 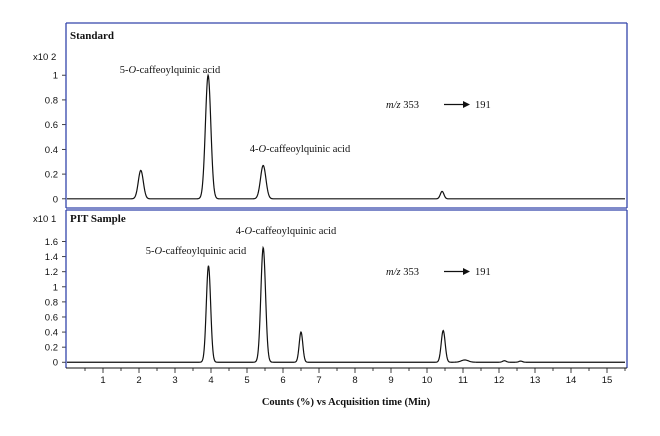 What do you see at coordinates (346, 402) in the screenshot?
I see `x-axis-title: Counts (%) vs Acquisition time (Min)` at bounding box center [346, 402].